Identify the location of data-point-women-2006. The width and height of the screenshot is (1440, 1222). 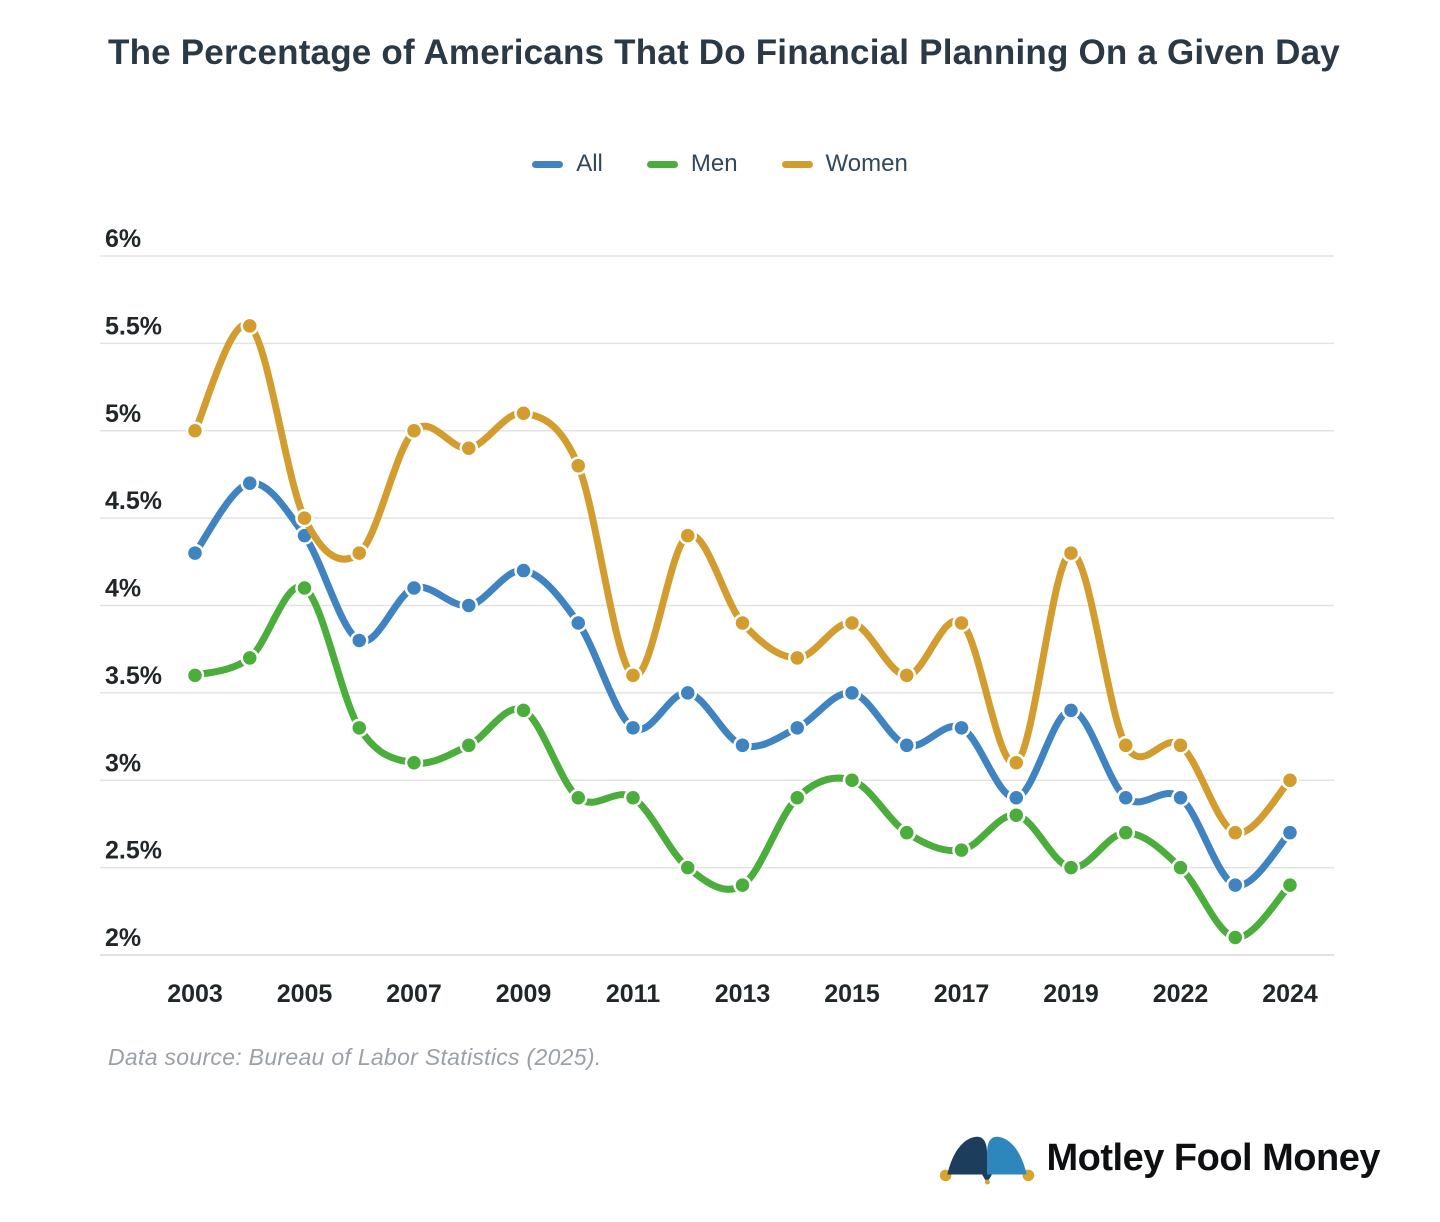
(359, 553).